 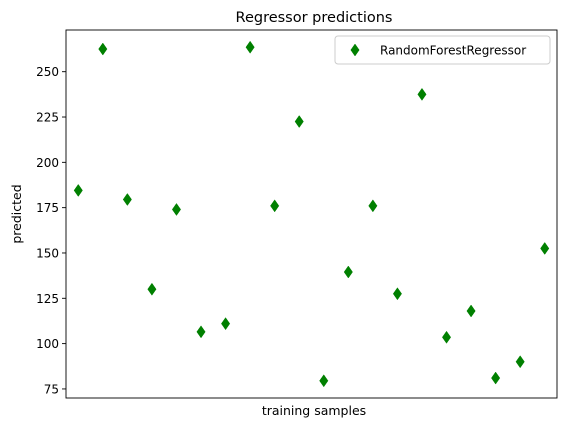 What do you see at coordinates (47, 299) in the screenshot?
I see `y-tick-label: 125` at bounding box center [47, 299].